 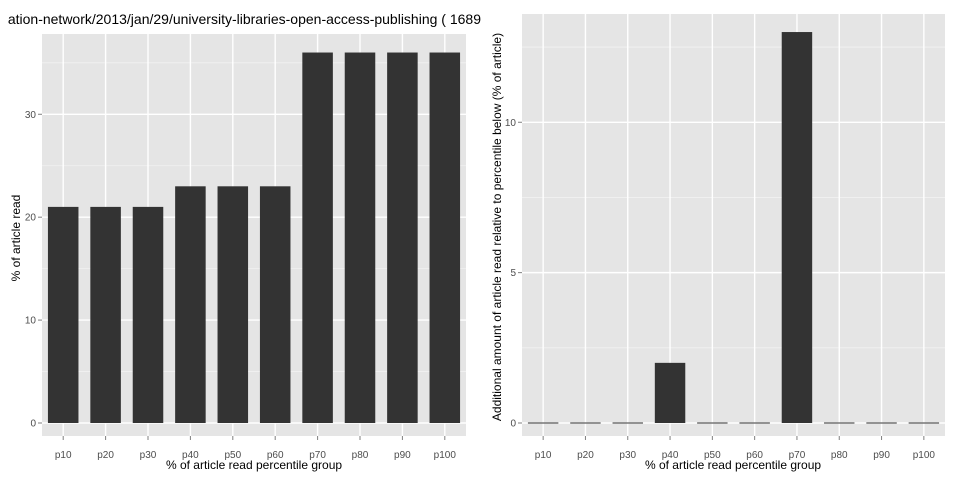 I want to click on left-x-ticks: p10 p20 p30 p40 p50 p60 p70 p80 p90 p100, so click(x=256, y=448).